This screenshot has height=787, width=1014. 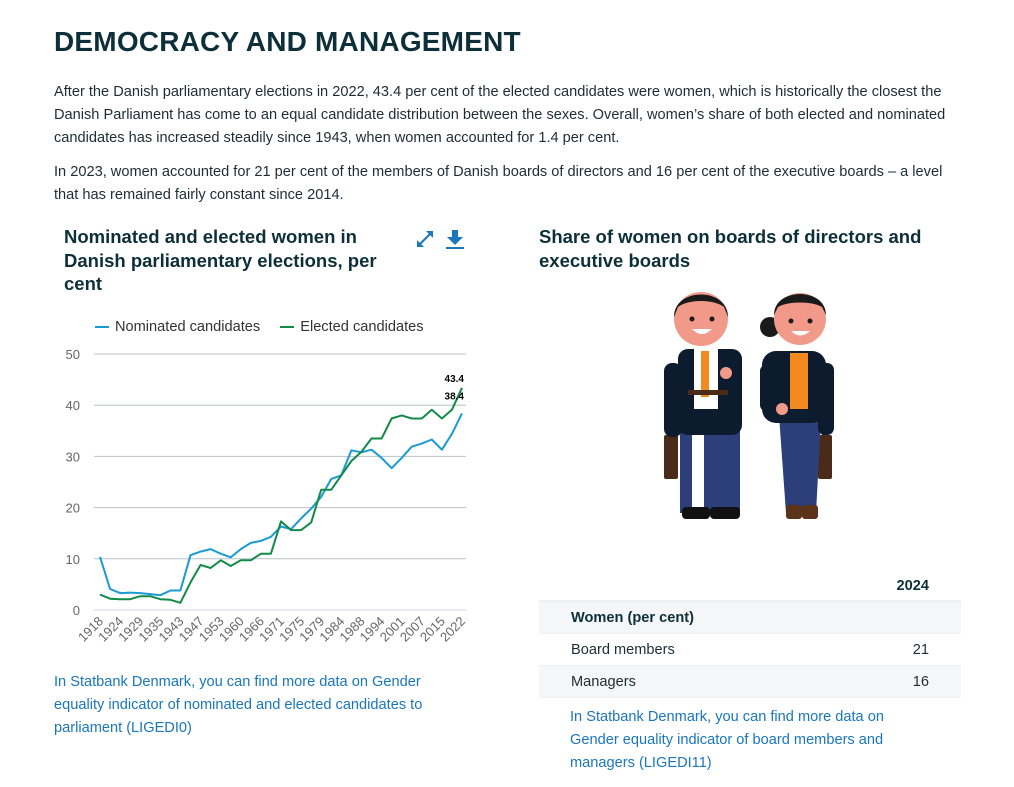 I want to click on series-line-nominated, so click(x=281, y=504).